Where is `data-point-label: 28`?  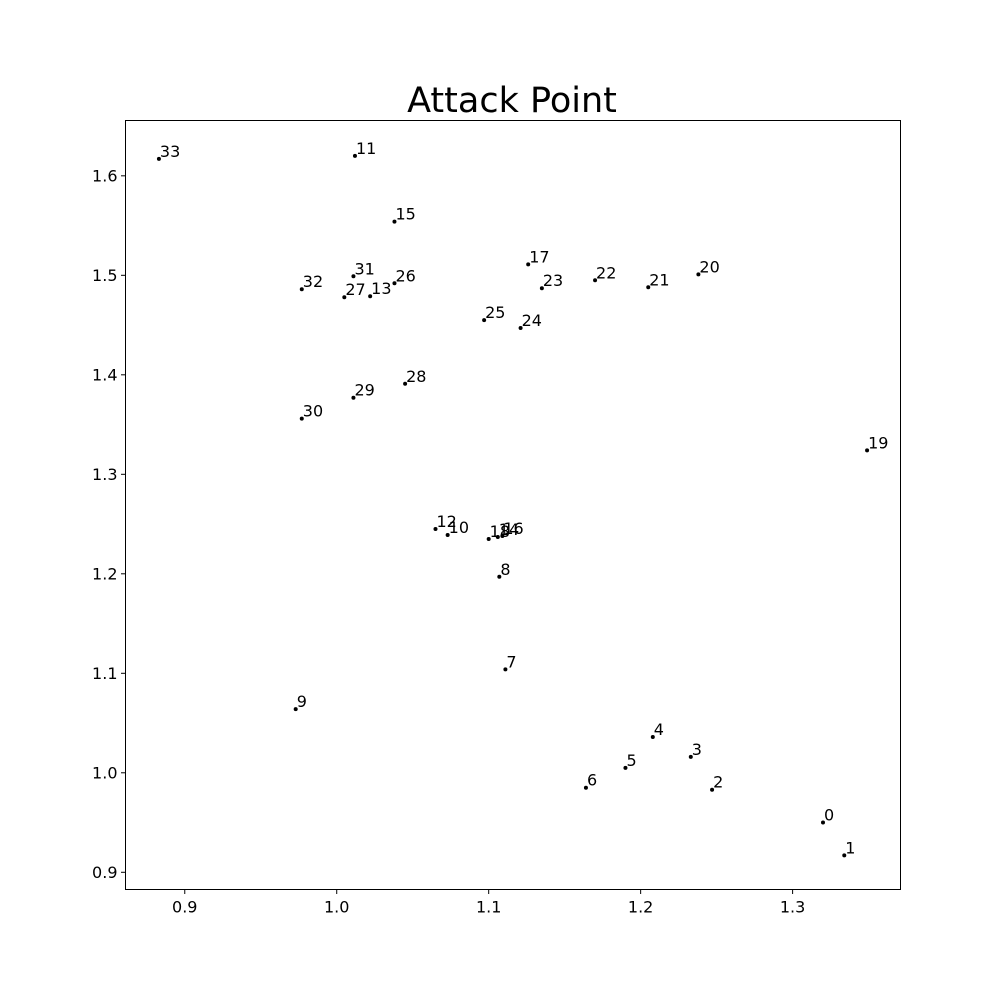 data-point-label: 28 is located at coordinates (416, 376).